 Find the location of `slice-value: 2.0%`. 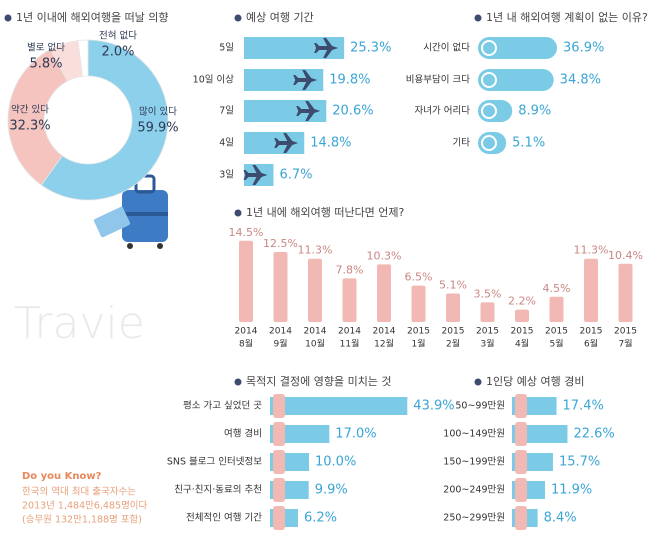

slice-value: 2.0% is located at coordinates (117, 52).